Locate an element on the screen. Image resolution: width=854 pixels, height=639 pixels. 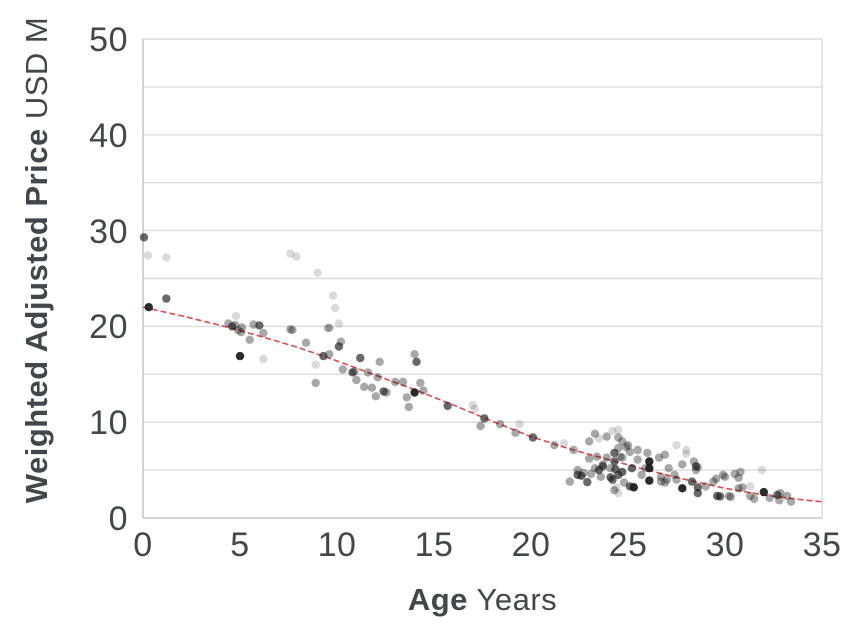
x-tick-label: 25 is located at coordinates (628, 545).